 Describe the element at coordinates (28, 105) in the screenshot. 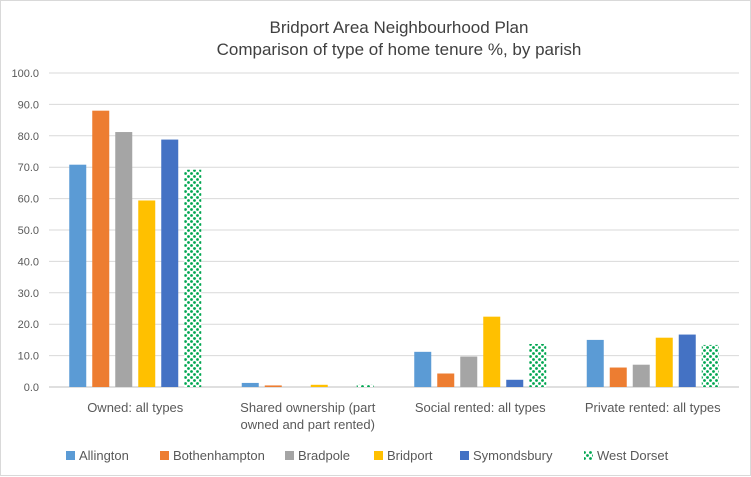

I see `y-tick-label: 90.0` at that location.